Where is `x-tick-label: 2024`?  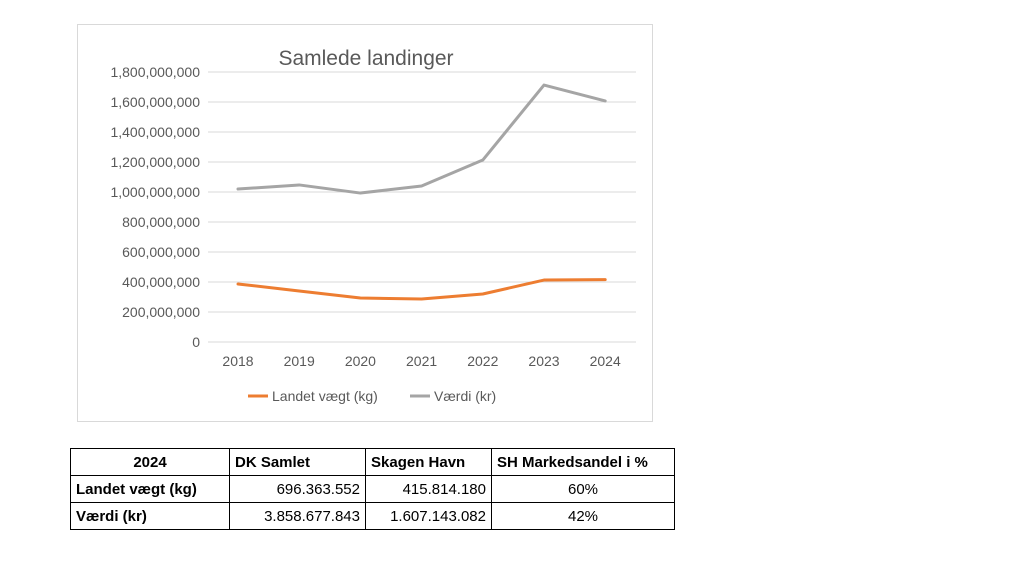 x-tick-label: 2024 is located at coordinates (605, 361).